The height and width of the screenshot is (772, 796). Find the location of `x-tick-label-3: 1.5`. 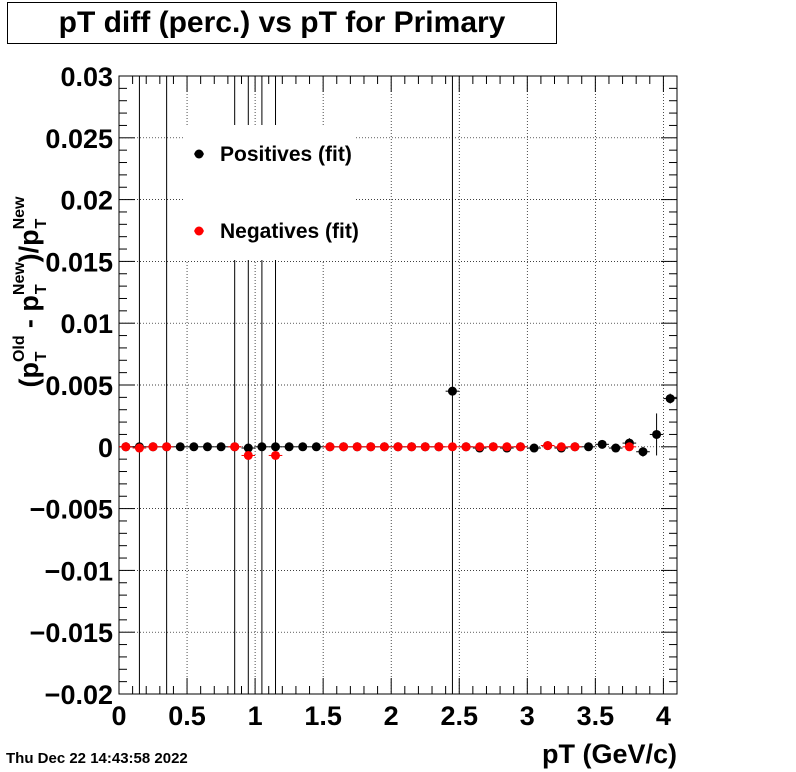

x-tick-label-3: 1.5 is located at coordinates (323, 716).